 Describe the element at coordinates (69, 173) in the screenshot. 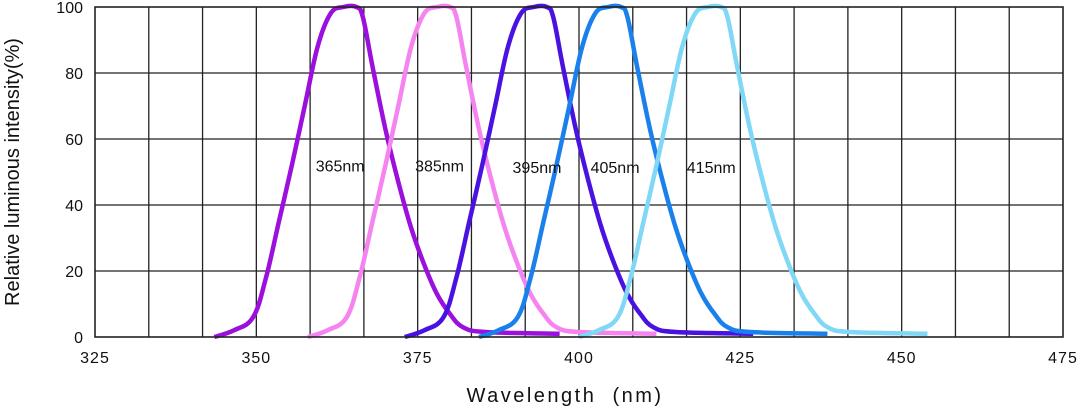

I see `y-tick-labels: 0 20 40 60 80 100` at that location.